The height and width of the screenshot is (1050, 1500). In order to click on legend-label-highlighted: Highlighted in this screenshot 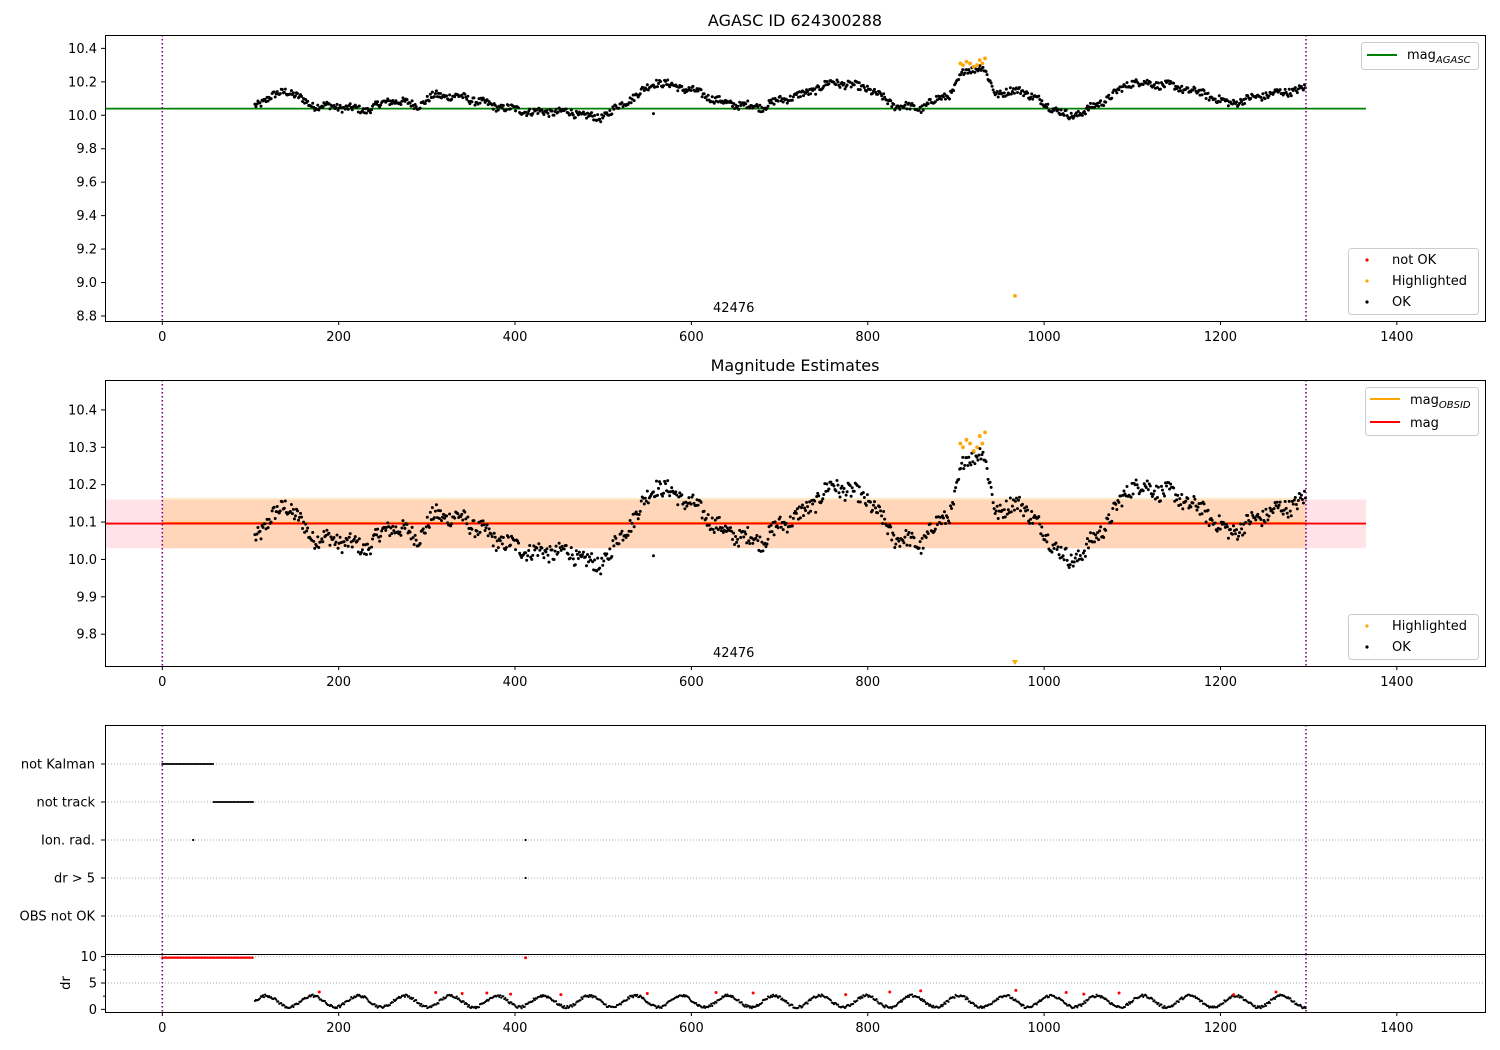, I will do `click(1429, 281)`.